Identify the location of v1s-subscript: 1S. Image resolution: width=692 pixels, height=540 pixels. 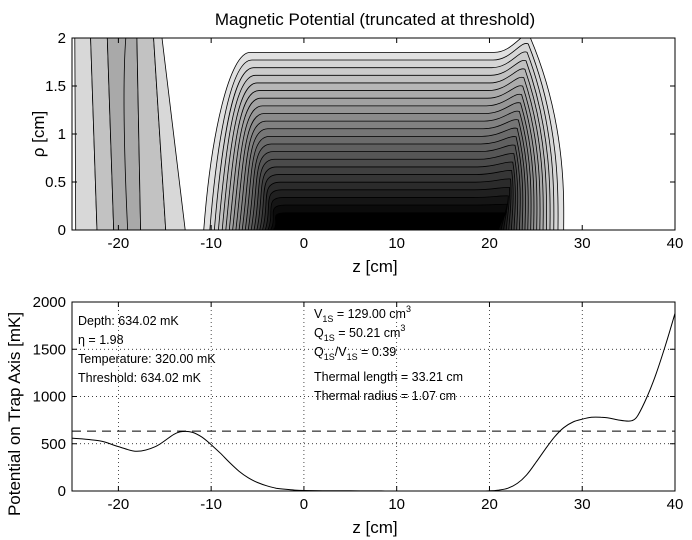
(327, 319).